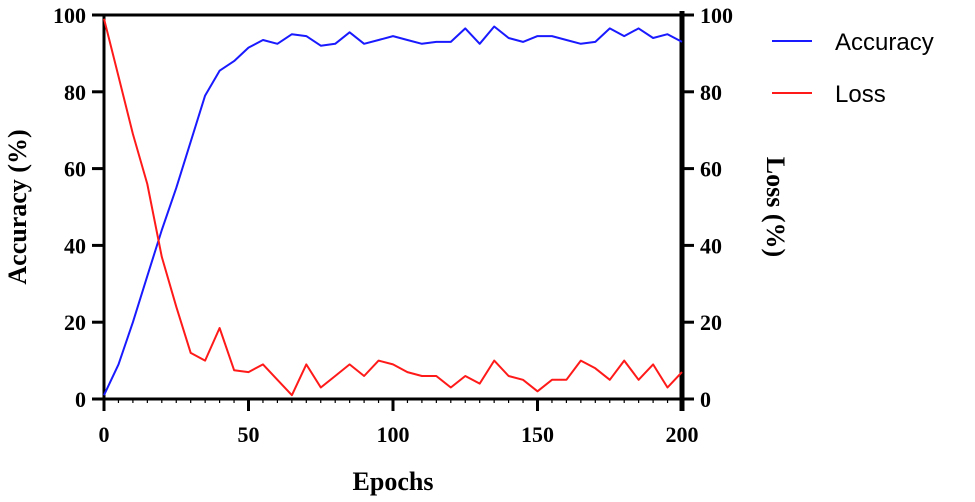 This screenshot has height=502, width=975. What do you see at coordinates (682, 434) in the screenshot?
I see `x-tick-label: 200` at bounding box center [682, 434].